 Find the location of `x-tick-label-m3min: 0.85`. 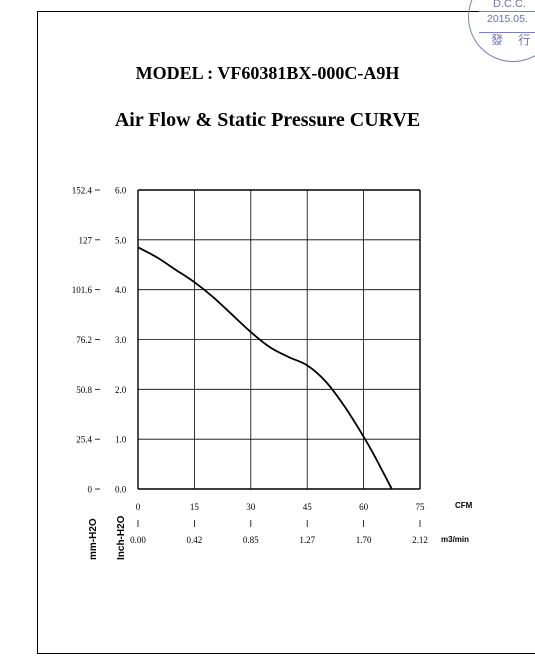

x-tick-label-m3min: 0.85 is located at coordinates (251, 540).